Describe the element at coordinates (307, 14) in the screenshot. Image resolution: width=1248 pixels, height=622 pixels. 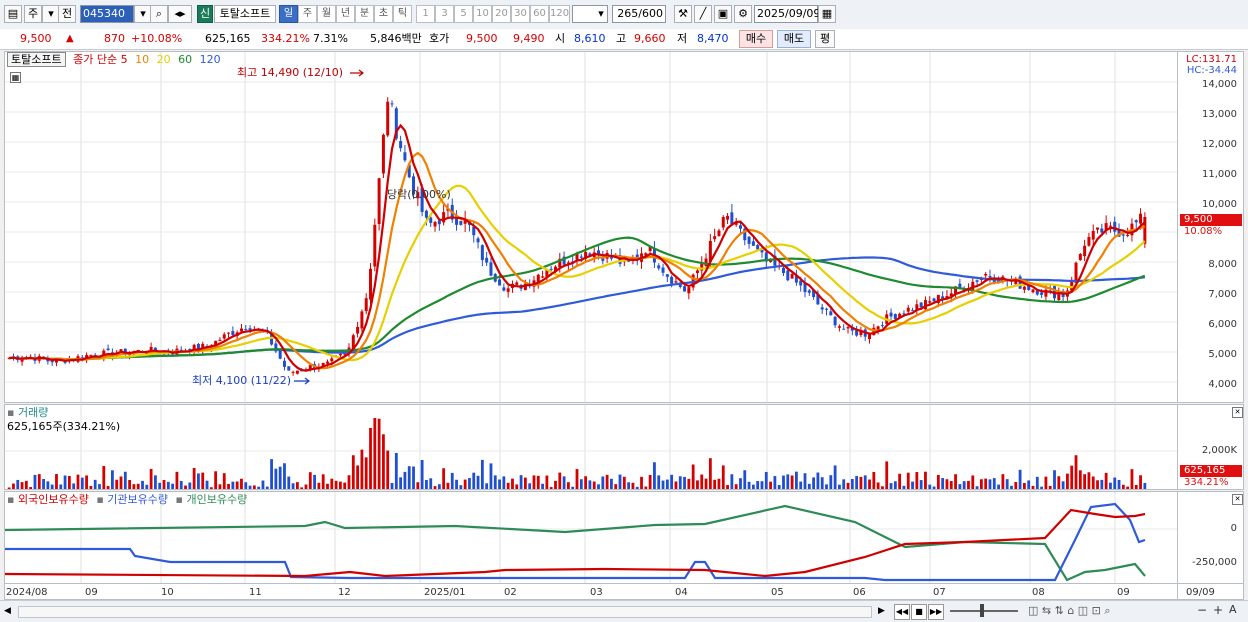
I see `period-tab-week: 주` at that location.